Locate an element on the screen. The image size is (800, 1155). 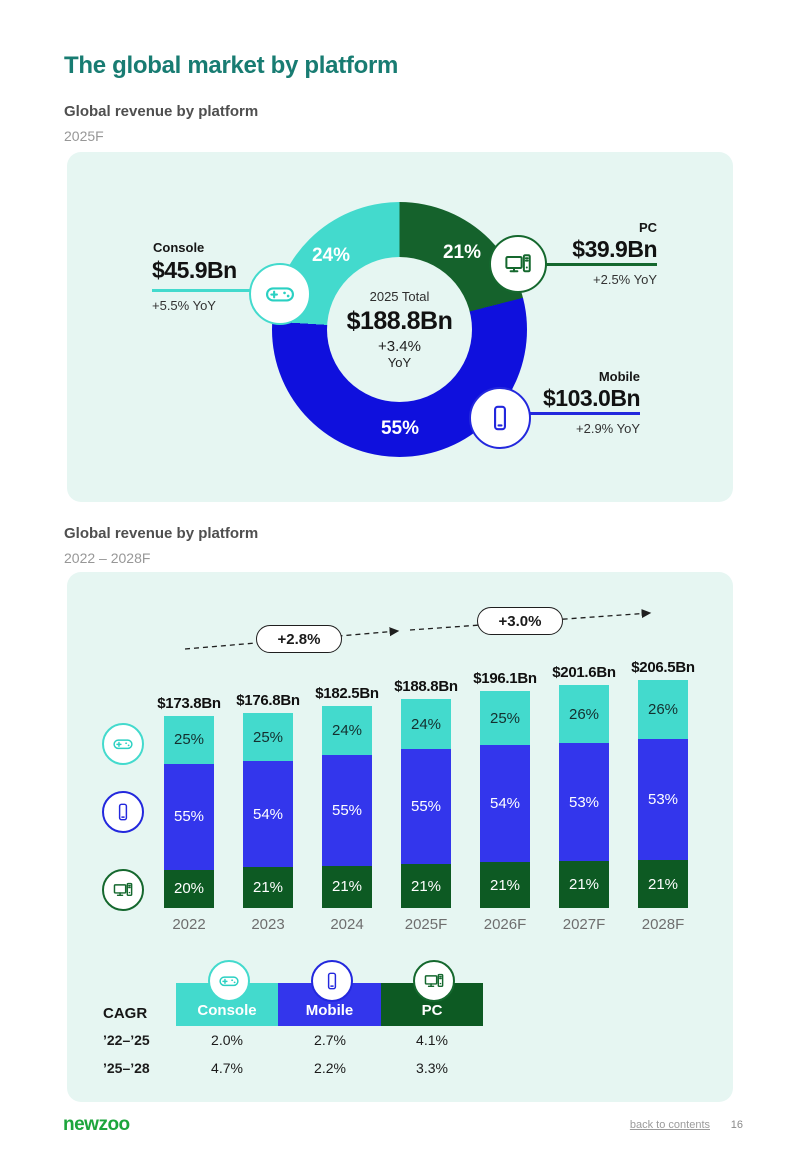
pc-callout-line is located at coordinates (599, 264).